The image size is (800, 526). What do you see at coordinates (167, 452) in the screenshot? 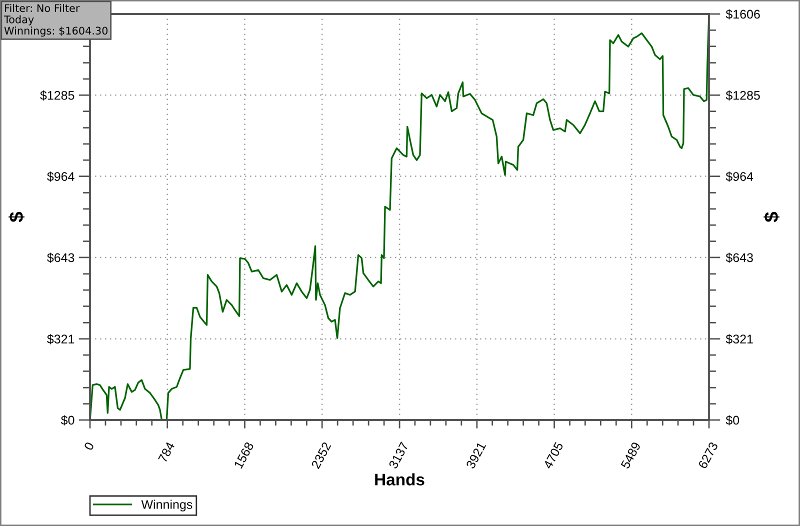
I see `x-tick-label: 784` at bounding box center [167, 452].